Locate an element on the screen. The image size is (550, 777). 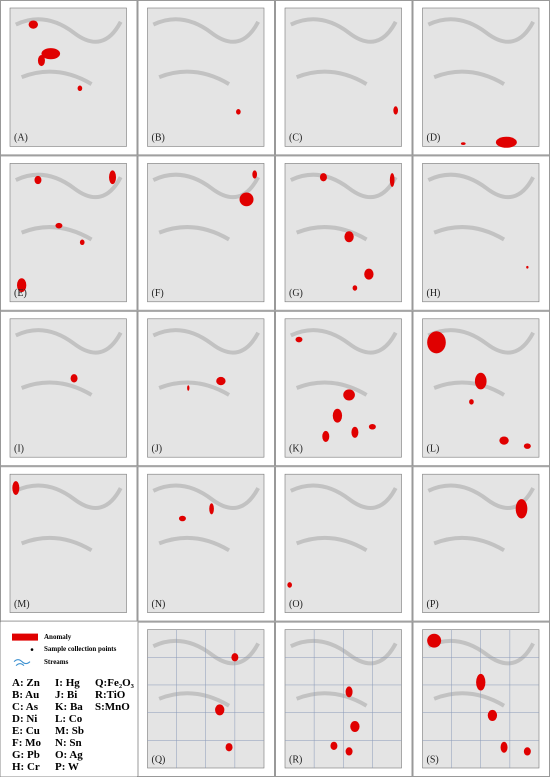
panel-label: (O) is located at coordinates (296, 604).